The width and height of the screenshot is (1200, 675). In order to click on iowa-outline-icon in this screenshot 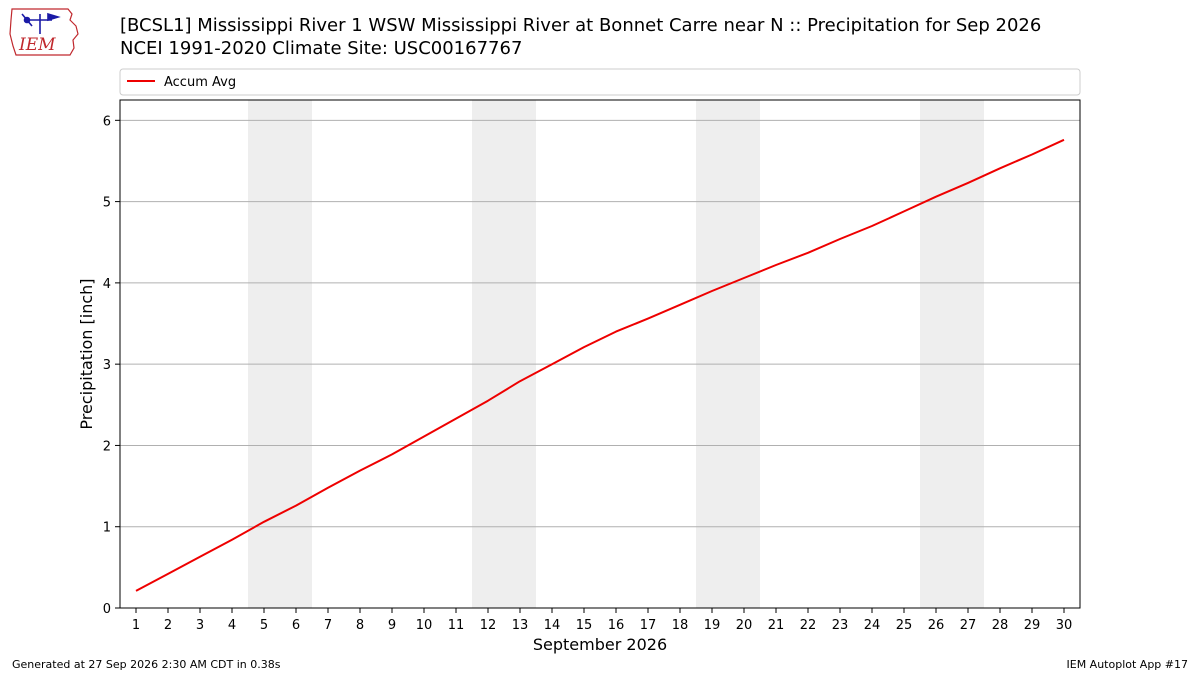, I will do `click(44, 32)`.